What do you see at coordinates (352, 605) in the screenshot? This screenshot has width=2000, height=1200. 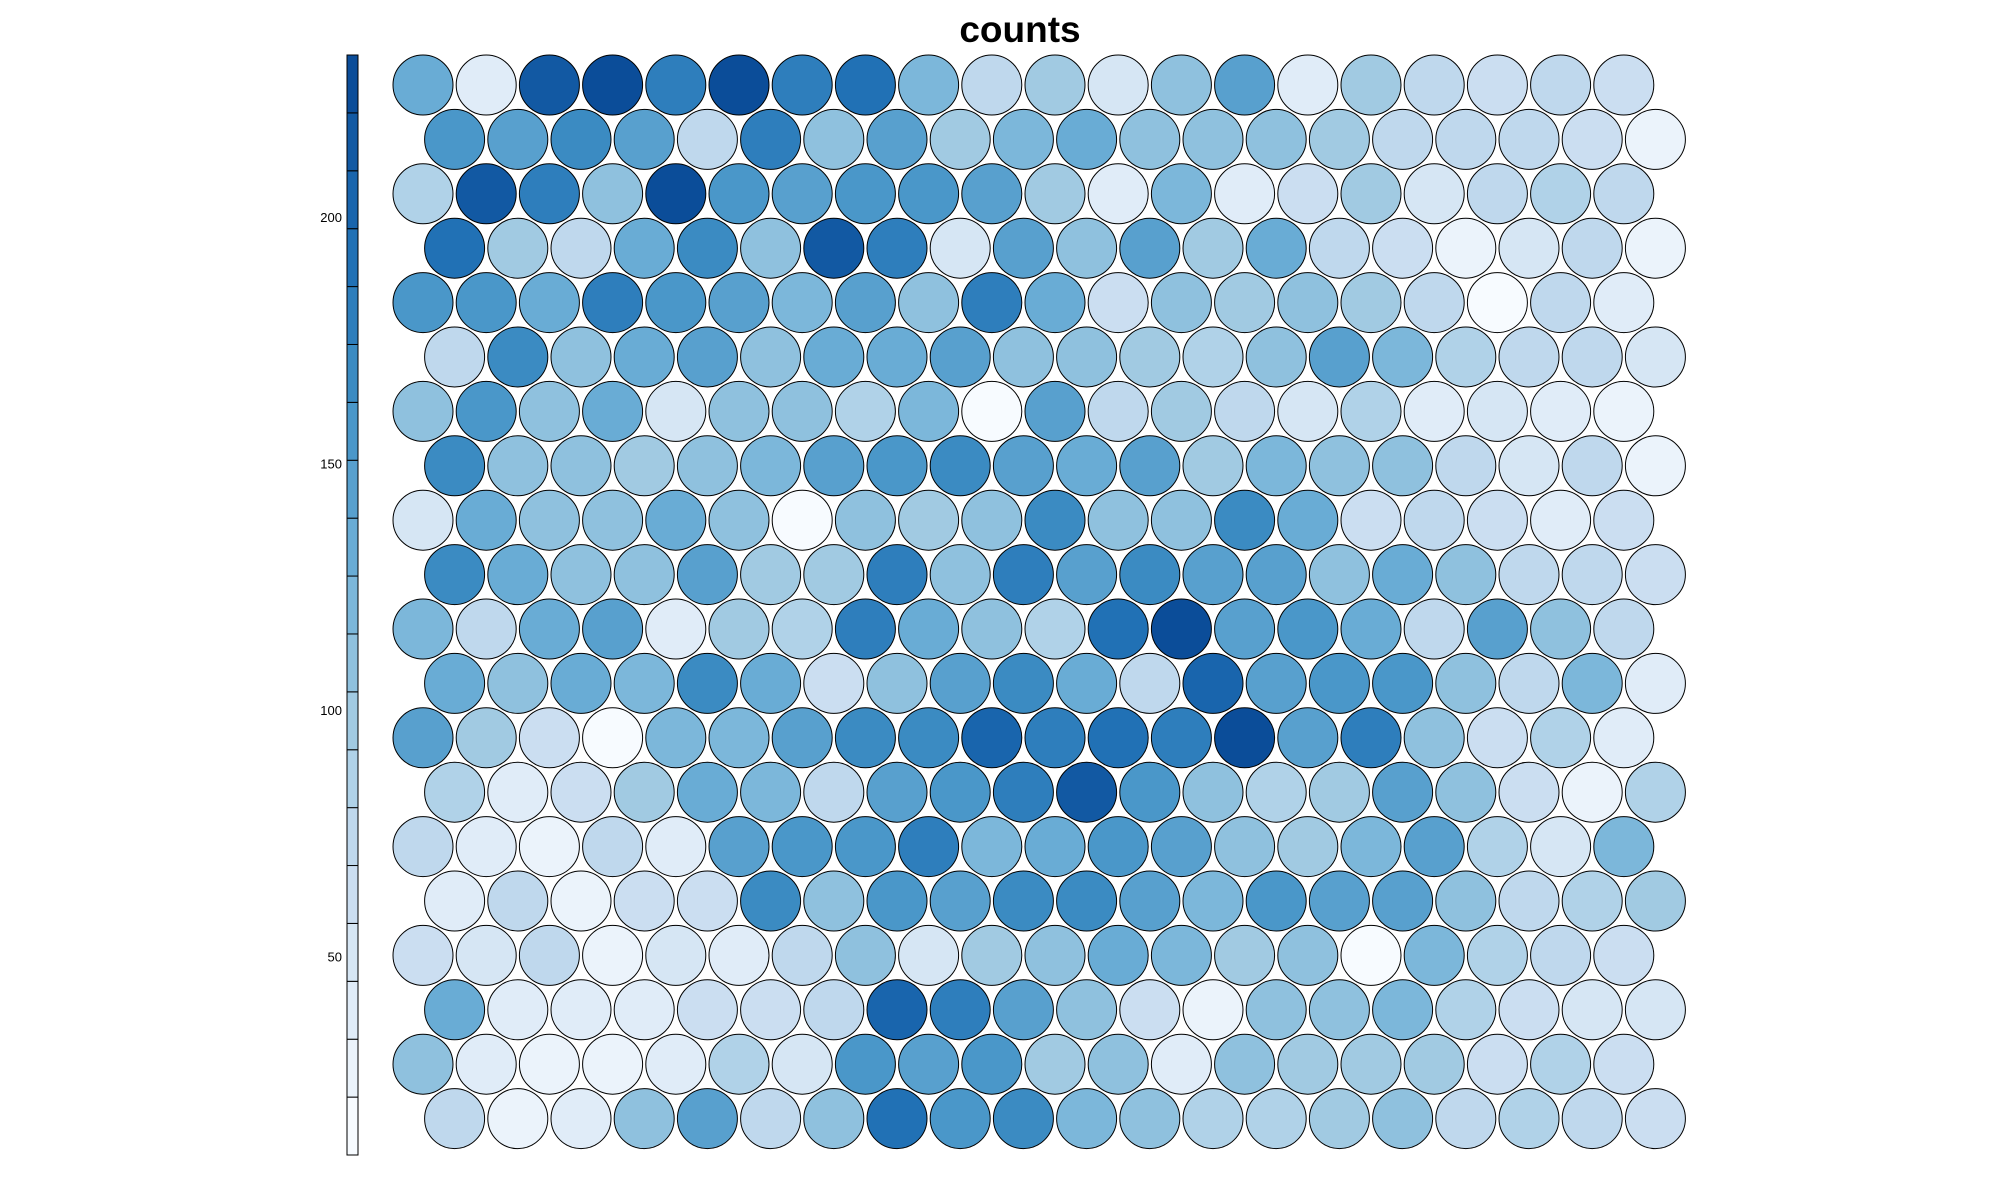 I see `color-legend` at bounding box center [352, 605].